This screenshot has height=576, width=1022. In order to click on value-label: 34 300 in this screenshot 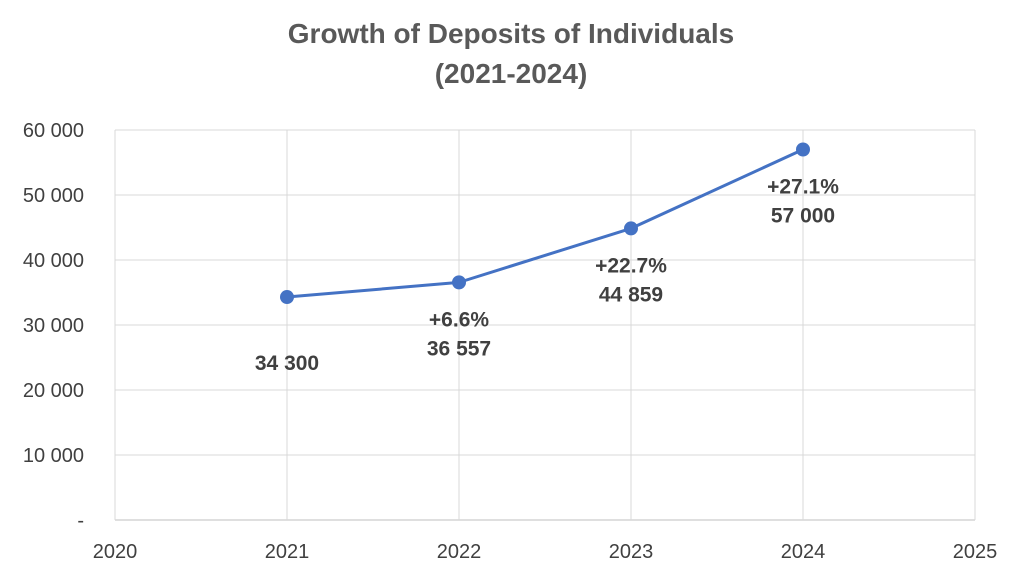, I will do `click(287, 363)`.